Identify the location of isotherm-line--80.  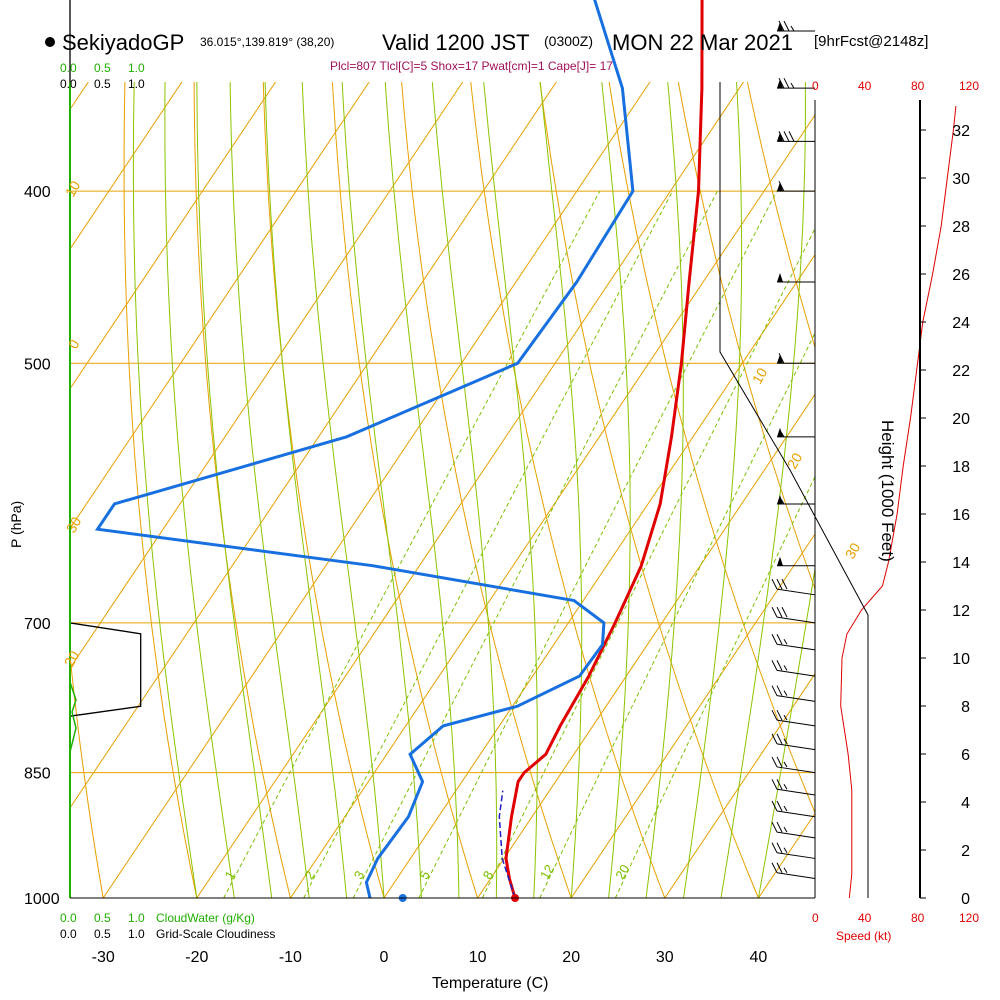
(126, 166).